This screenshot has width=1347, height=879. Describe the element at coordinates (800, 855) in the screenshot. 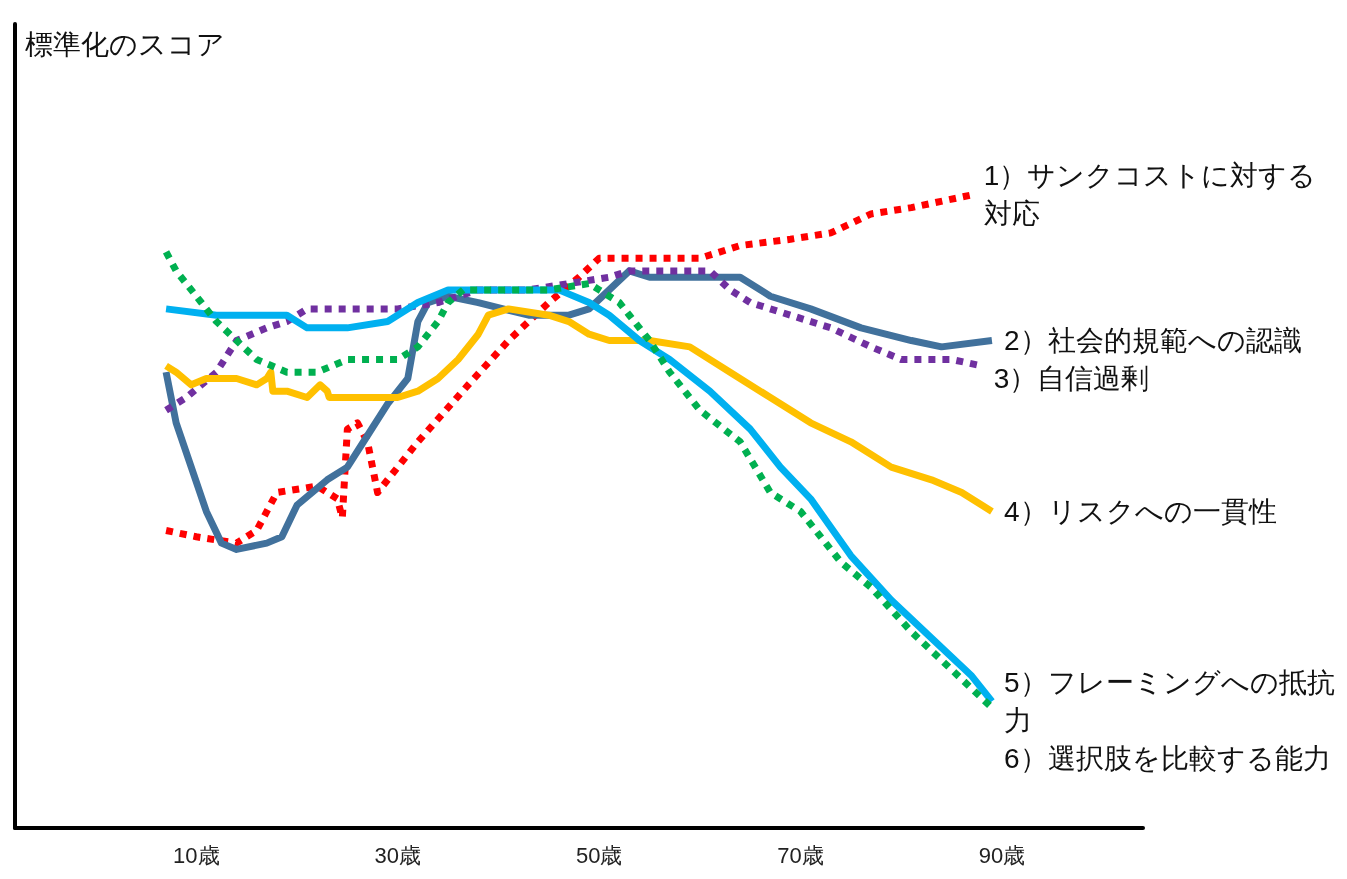

I see `x-tick-label: 70歳` at that location.